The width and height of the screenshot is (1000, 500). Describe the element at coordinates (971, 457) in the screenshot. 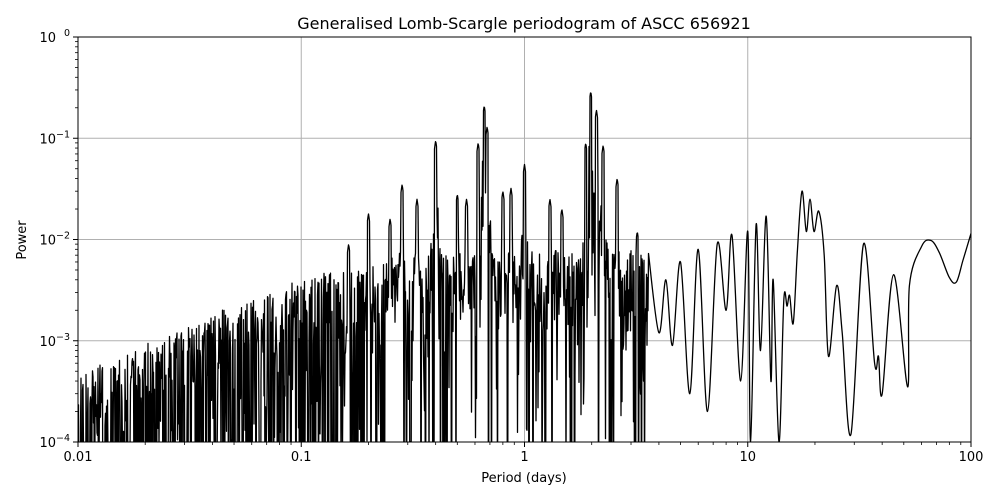

I see `x-tick-label: 100` at that location.